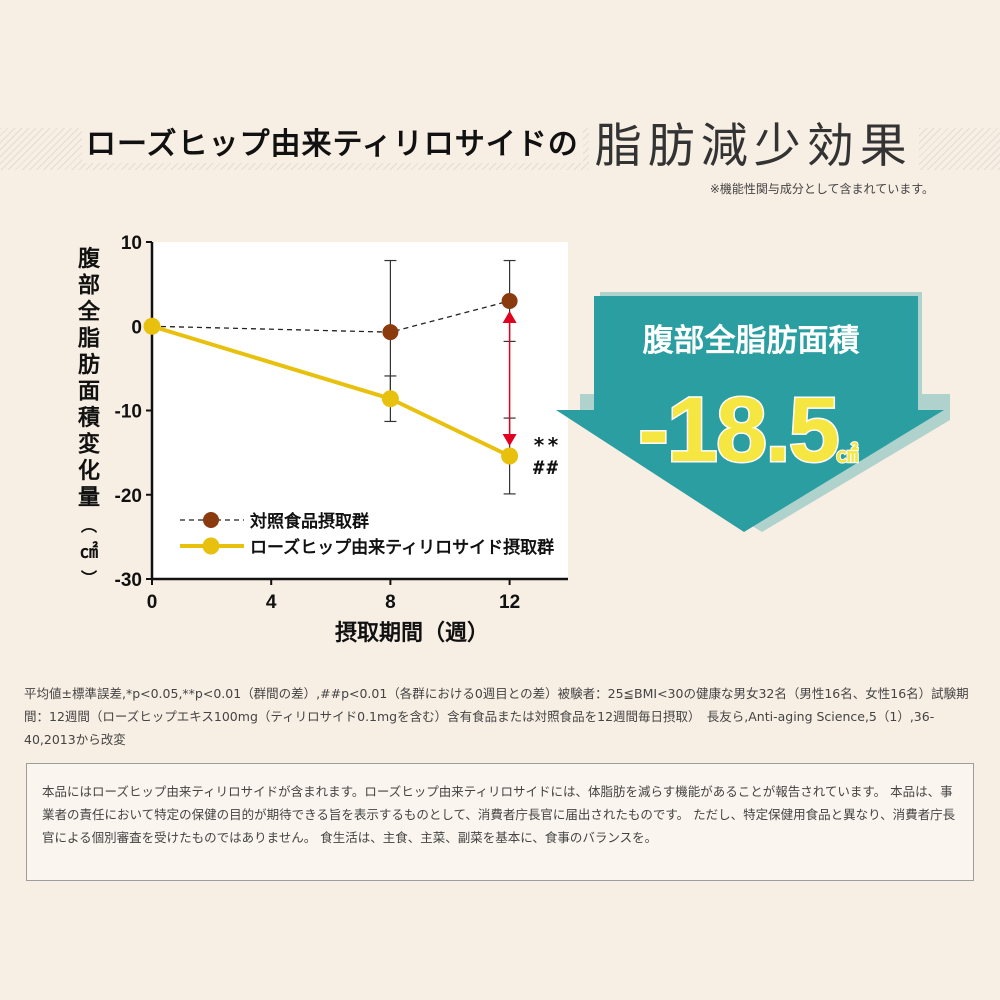 The width and height of the screenshot is (1000, 1000). I want to click on difference-arrowhead-down, so click(509, 439).